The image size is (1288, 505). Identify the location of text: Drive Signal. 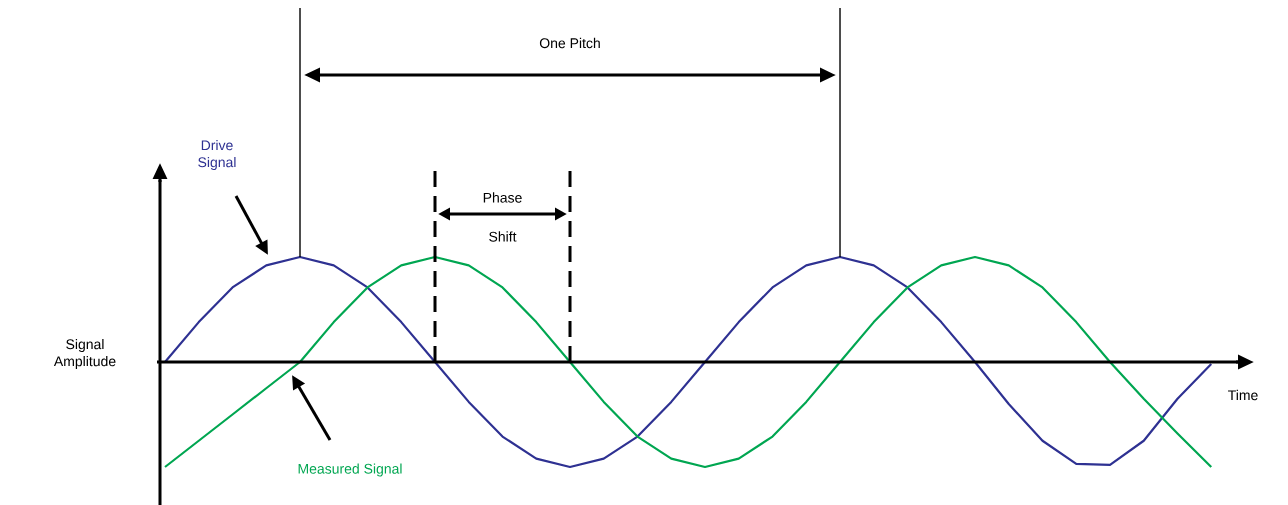
(217, 155).